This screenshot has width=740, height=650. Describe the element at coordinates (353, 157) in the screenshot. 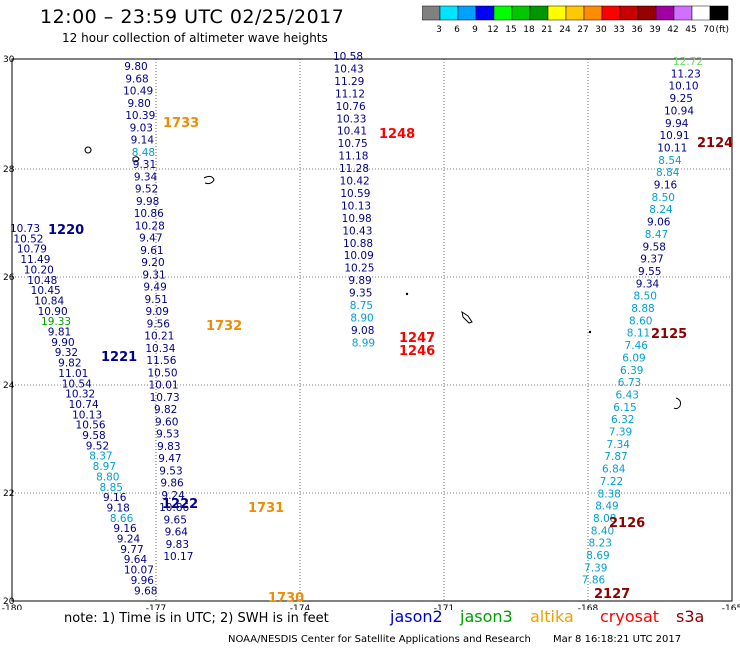

I see `wave-height-value: 11.18` at that location.